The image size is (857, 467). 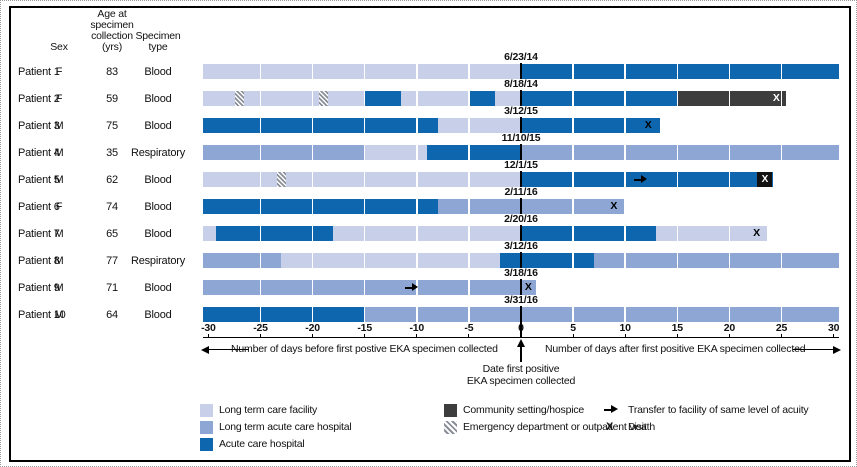 What do you see at coordinates (268, 410) in the screenshot?
I see `legend-label-ltcf: Long term care facility` at bounding box center [268, 410].